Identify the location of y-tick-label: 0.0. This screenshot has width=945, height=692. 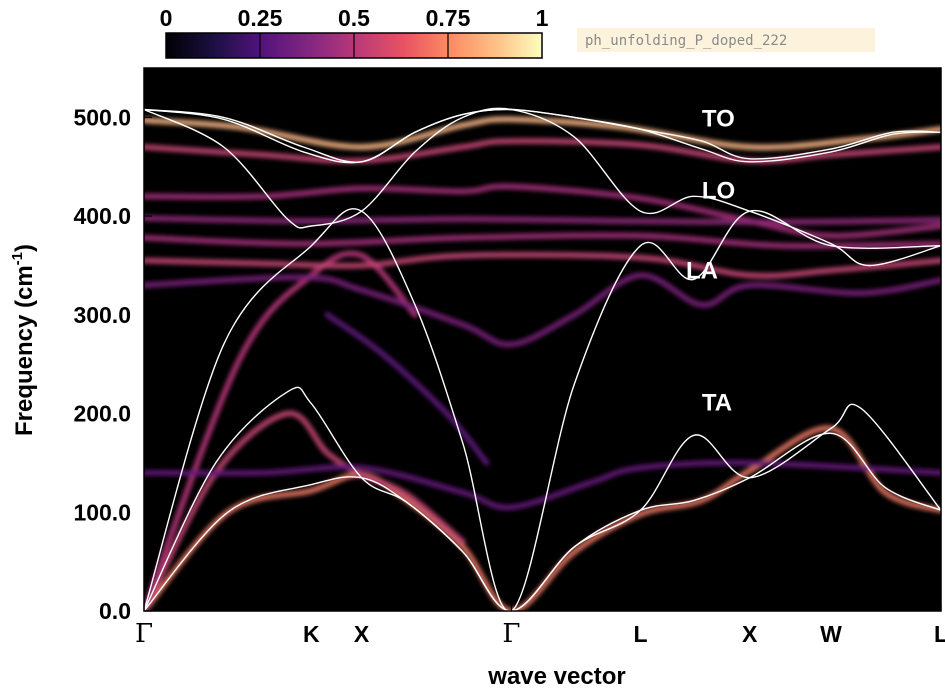
(115, 611).